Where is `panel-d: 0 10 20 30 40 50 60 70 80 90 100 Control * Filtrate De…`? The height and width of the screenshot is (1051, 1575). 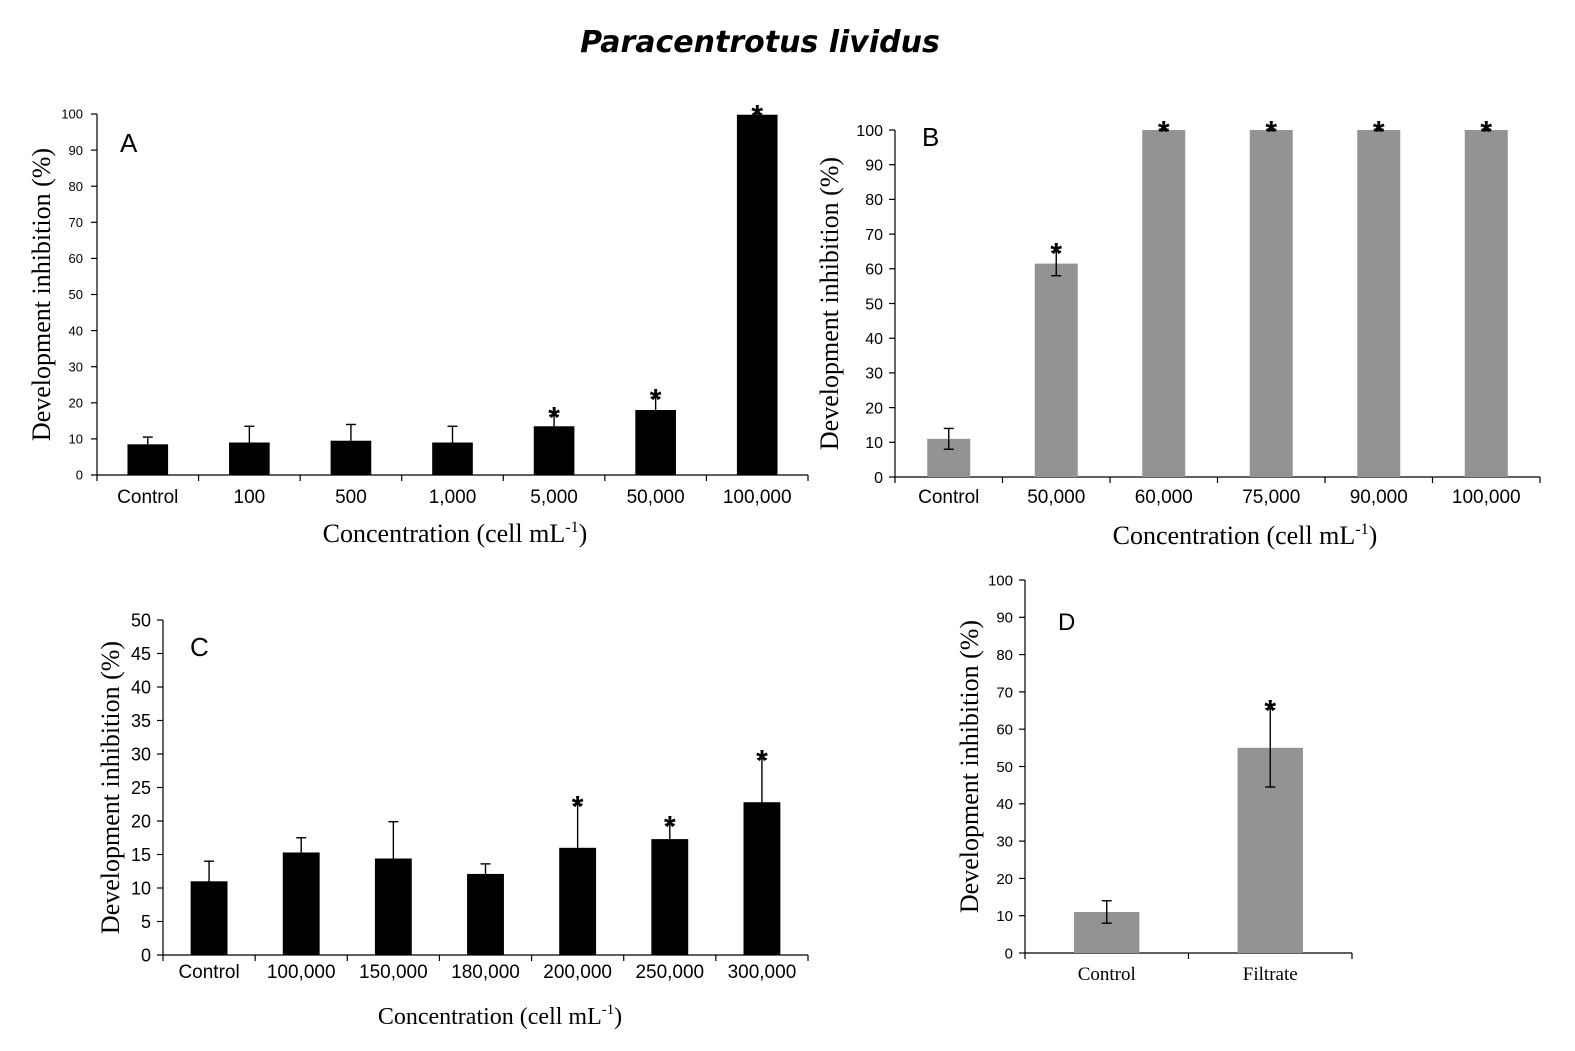 panel-d: 0 10 20 30 40 50 60 70 80 90 100 Control * Filtrate De… is located at coordinates (1154, 778).